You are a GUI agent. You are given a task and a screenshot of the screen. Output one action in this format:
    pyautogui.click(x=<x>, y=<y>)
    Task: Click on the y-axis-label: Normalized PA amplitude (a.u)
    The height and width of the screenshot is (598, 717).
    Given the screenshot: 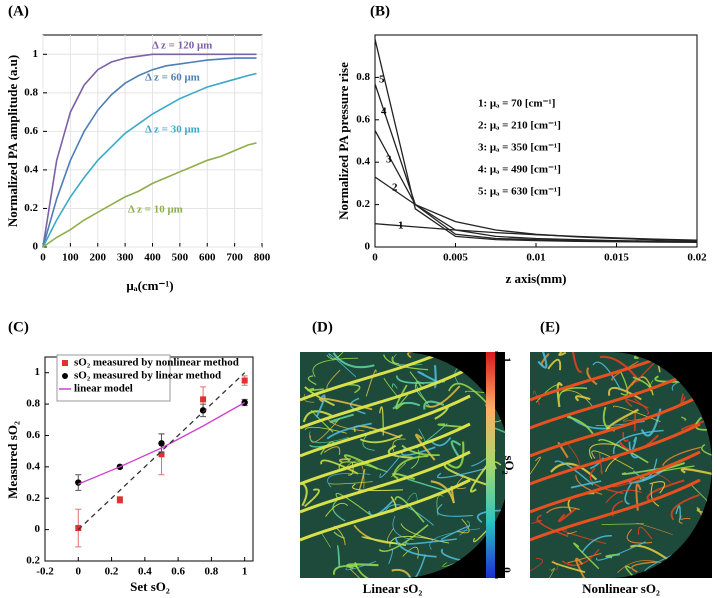 What is the action you would take?
    pyautogui.click(x=12, y=141)
    